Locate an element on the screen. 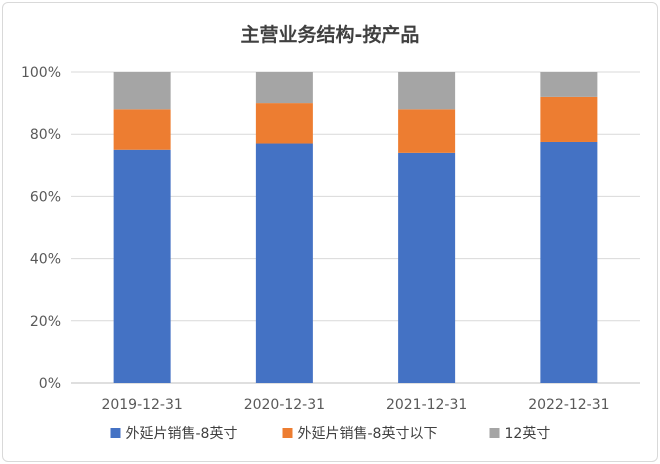 The height and width of the screenshot is (464, 660). x-tick-label: 2022-12-31 is located at coordinates (568, 405).